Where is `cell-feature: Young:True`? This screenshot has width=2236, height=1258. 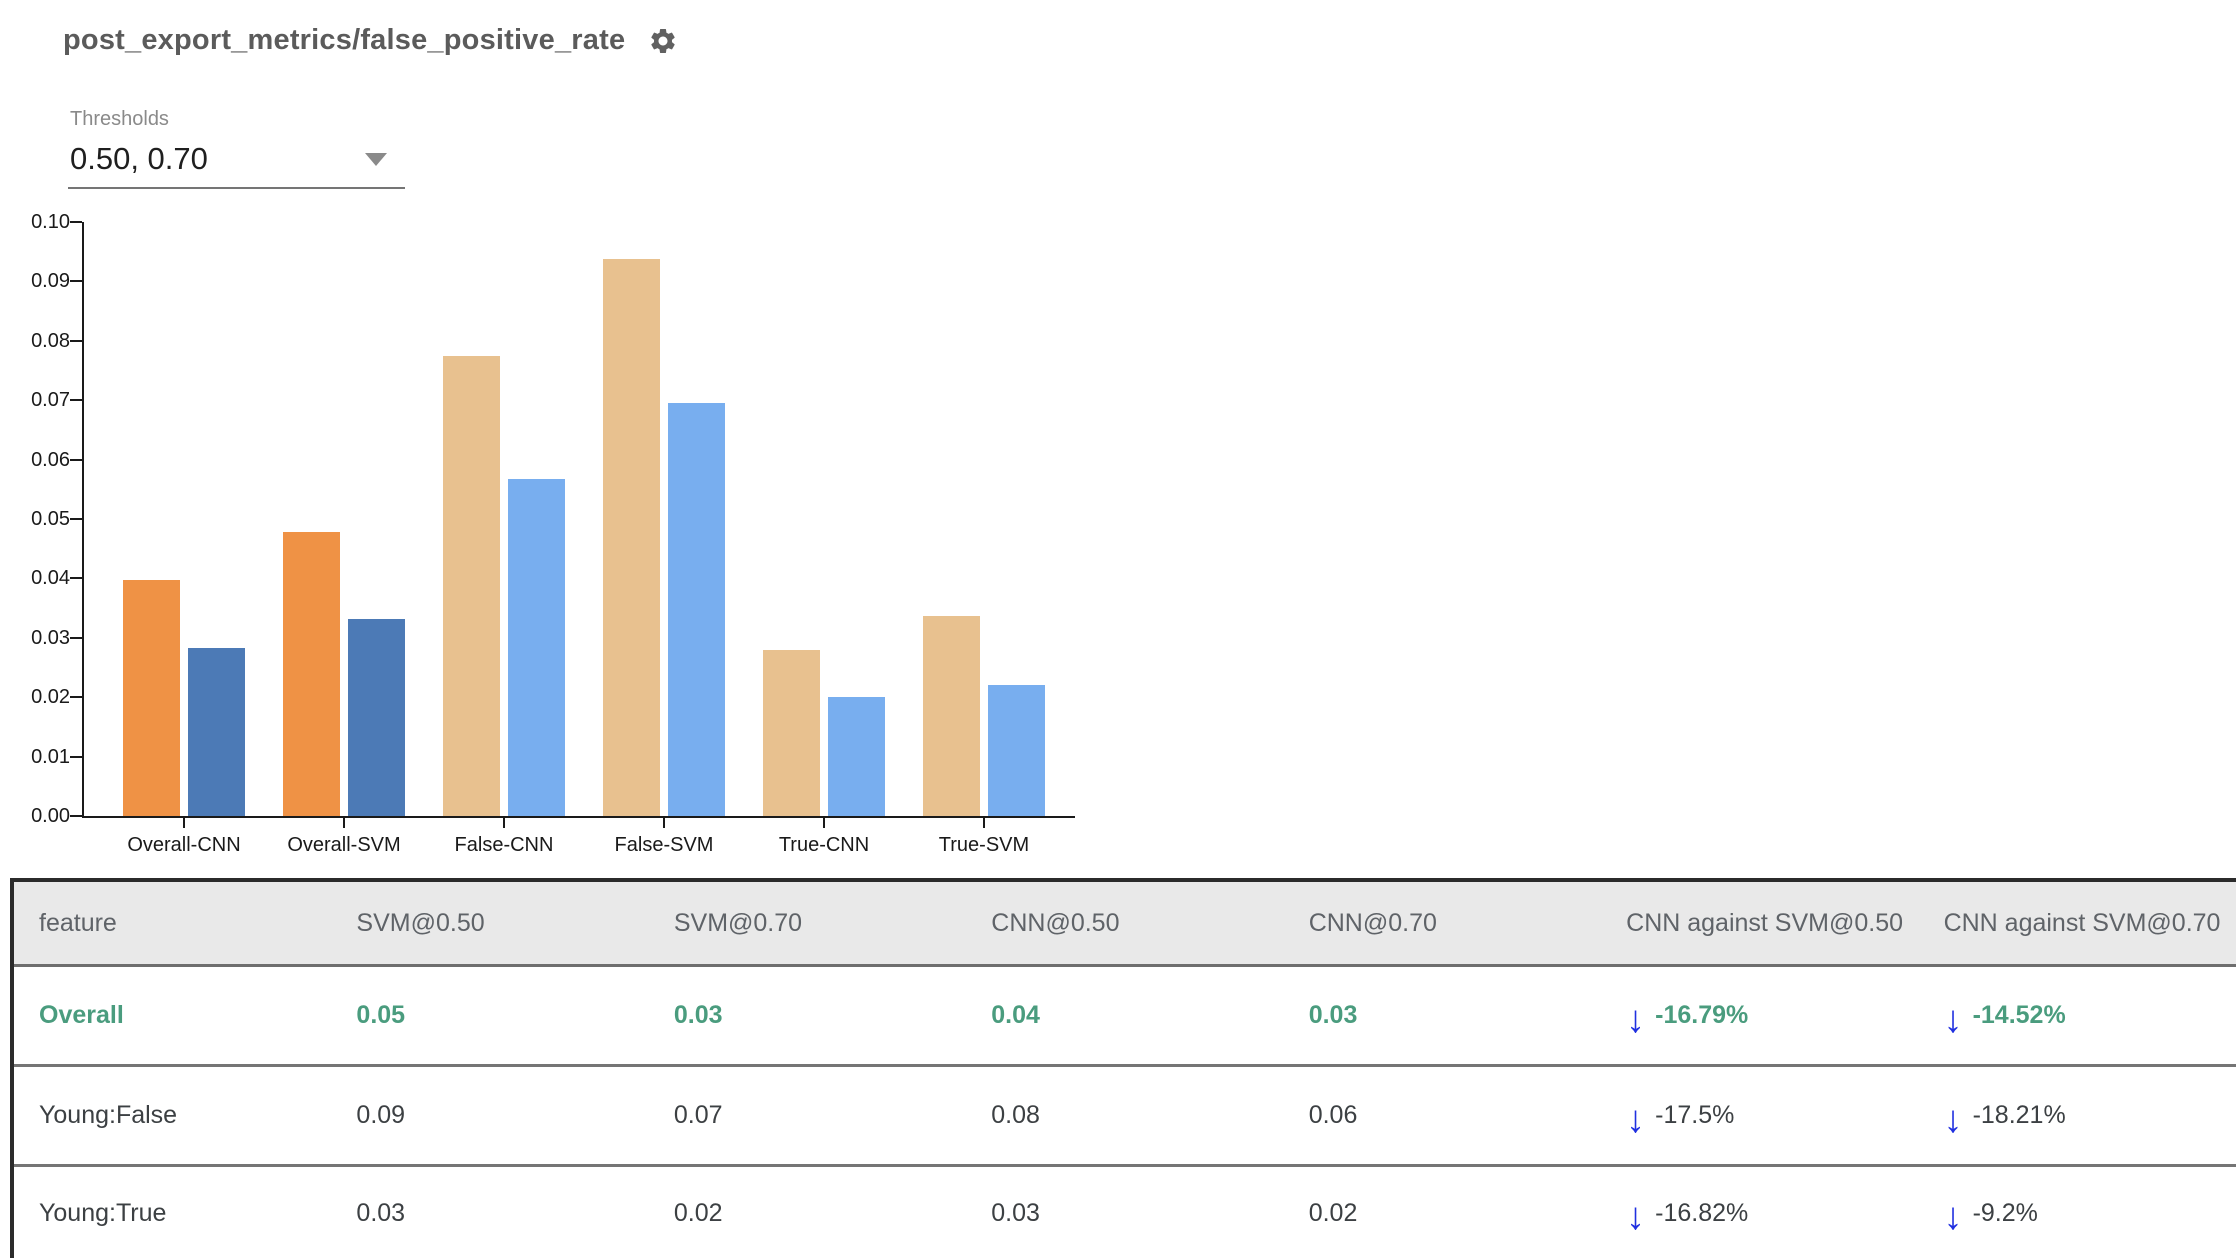 cell-feature: Young:True is located at coordinates (103, 1212).